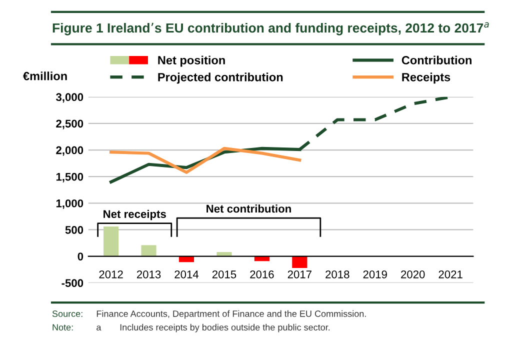  I want to click on y-tick-label: 0, so click(81, 256).